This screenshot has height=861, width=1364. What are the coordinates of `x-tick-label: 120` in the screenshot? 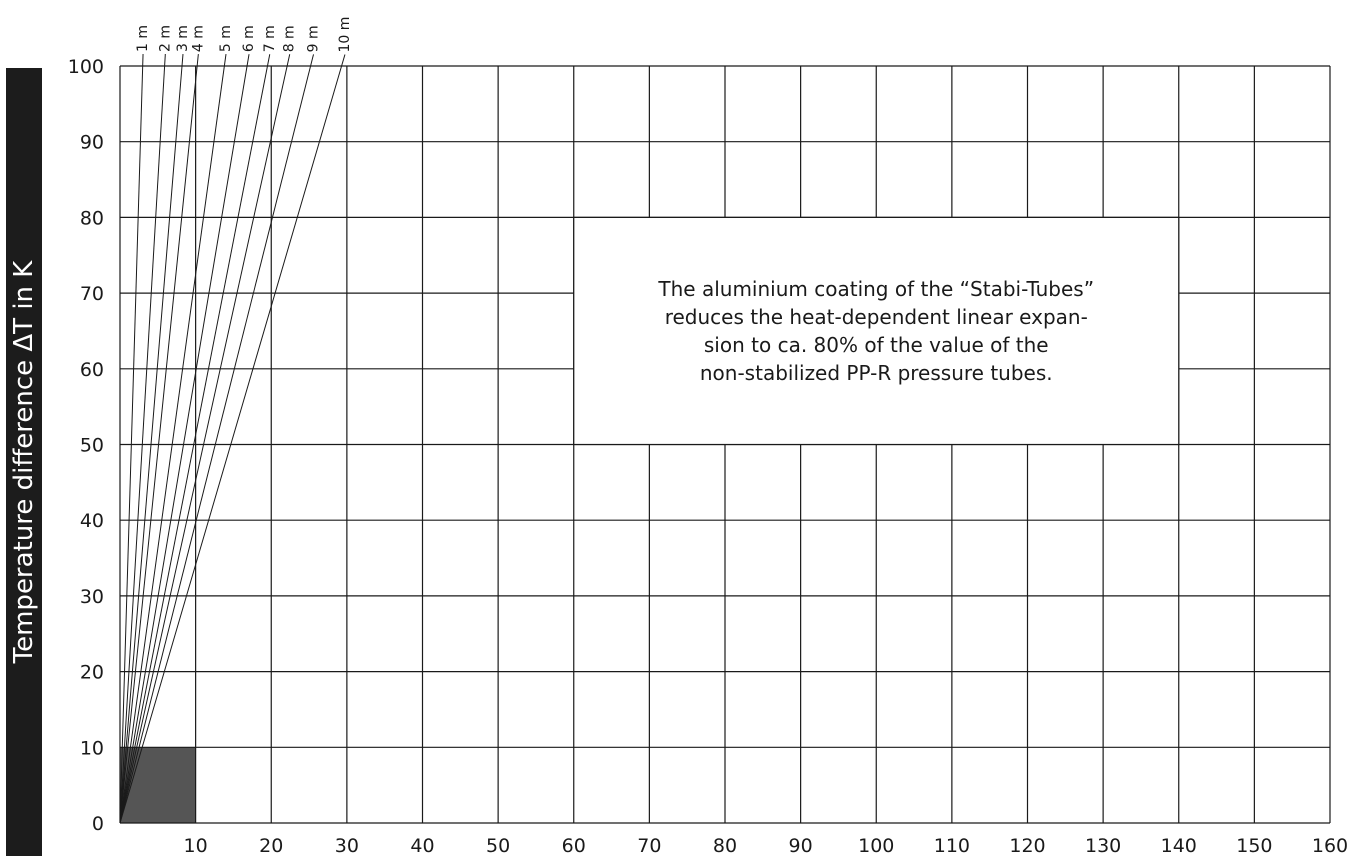 It's located at (1027, 846).